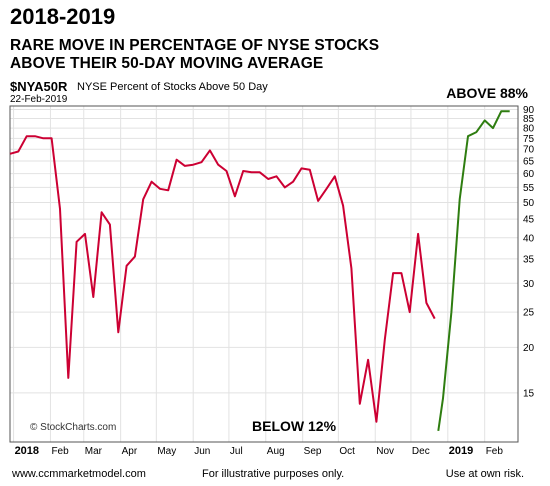 Image resolution: width=550 pixels, height=486 pixels. What do you see at coordinates (529, 203) in the screenshot?
I see `y-tick-label: 50` at bounding box center [529, 203].